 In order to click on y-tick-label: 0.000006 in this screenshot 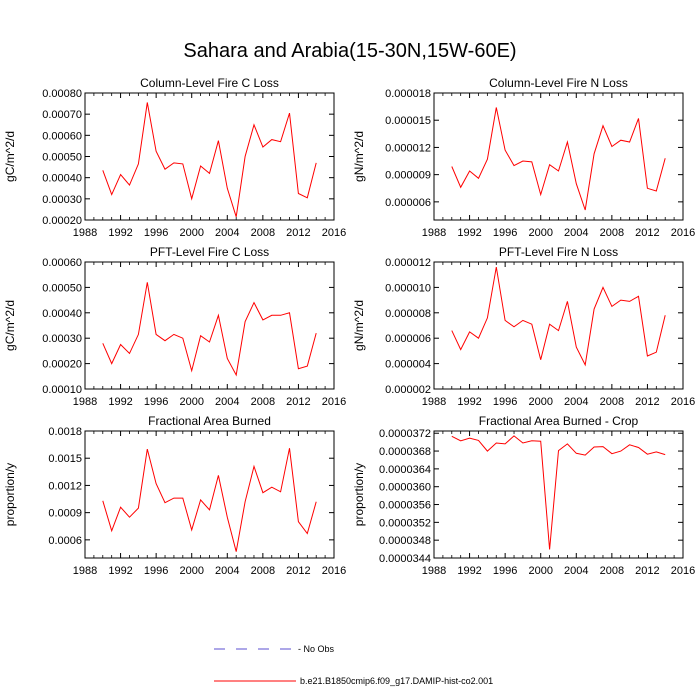, I will do `click(408, 203)`.